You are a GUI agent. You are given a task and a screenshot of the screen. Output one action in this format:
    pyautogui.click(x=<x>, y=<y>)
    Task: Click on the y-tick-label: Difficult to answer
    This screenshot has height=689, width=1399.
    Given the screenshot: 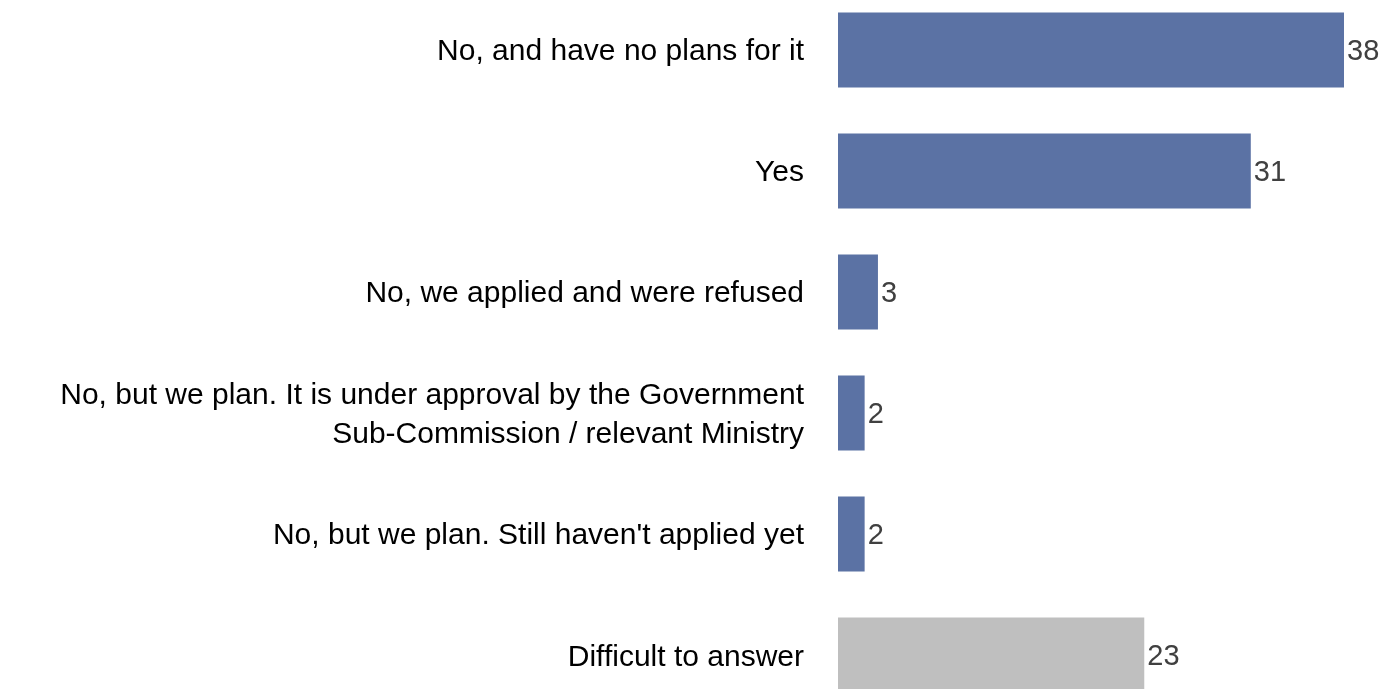 What is the action you would take?
    pyautogui.click(x=685, y=655)
    